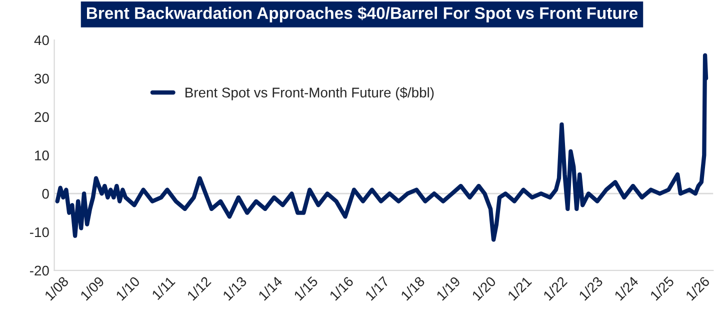  Describe the element at coordinates (41, 40) in the screenshot. I see `y-tick-label: 40` at that location.